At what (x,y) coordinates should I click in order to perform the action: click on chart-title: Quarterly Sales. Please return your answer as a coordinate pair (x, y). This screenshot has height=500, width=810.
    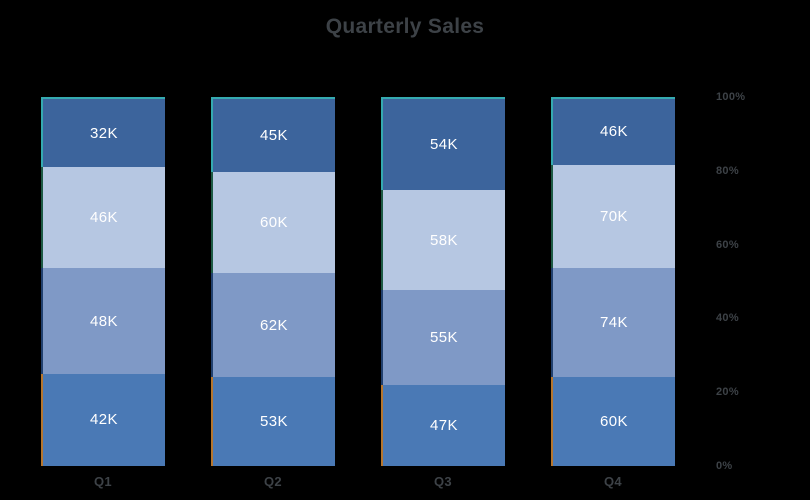
    Looking at the image, I should click on (405, 26).